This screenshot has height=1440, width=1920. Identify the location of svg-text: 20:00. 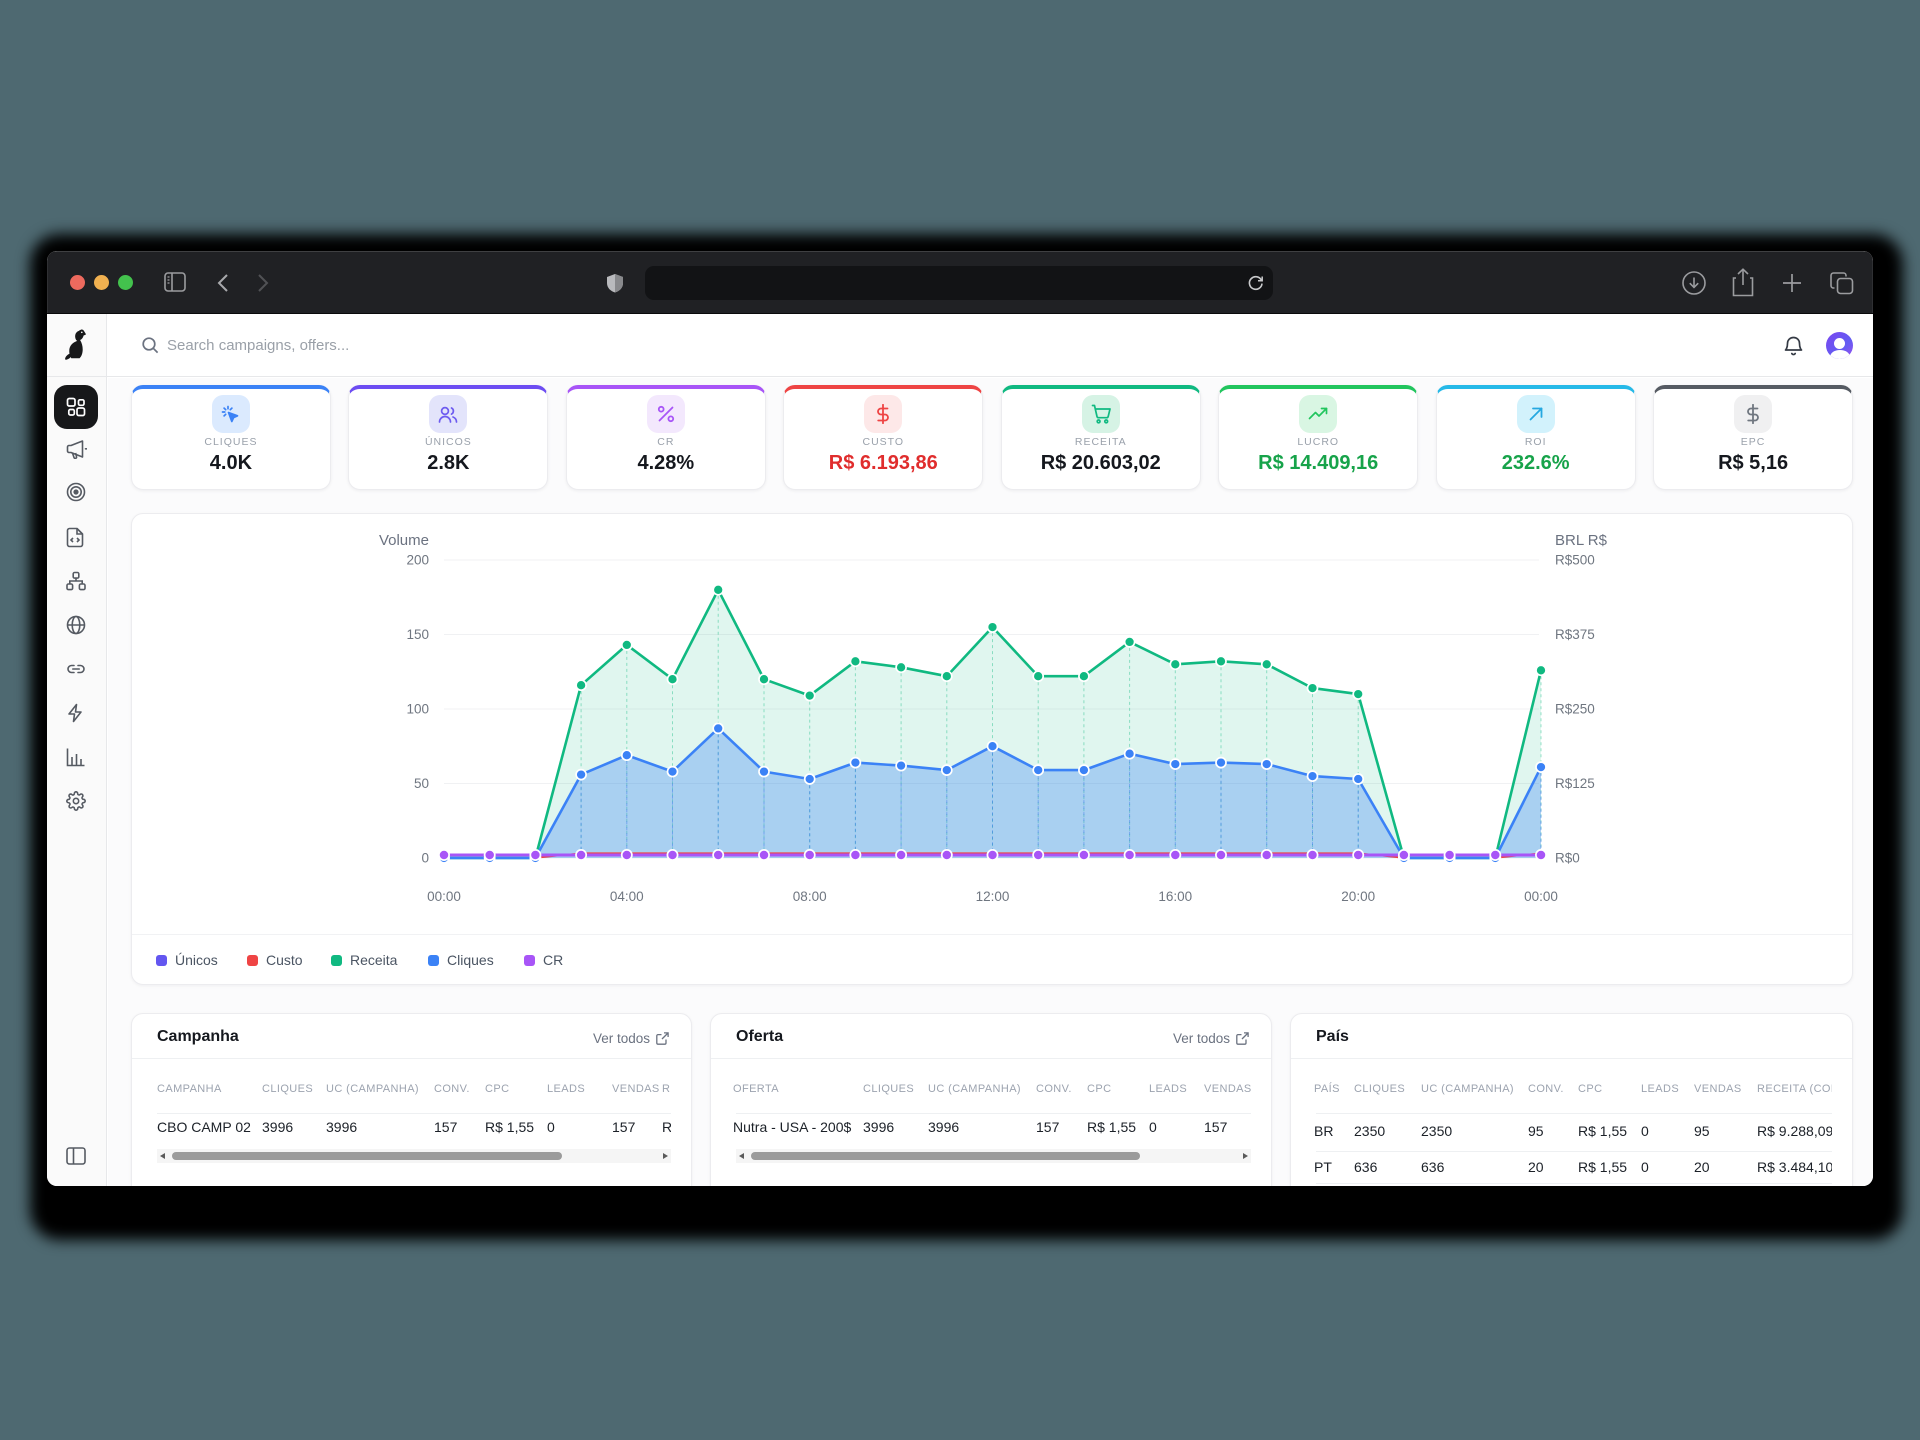
(1358, 896).